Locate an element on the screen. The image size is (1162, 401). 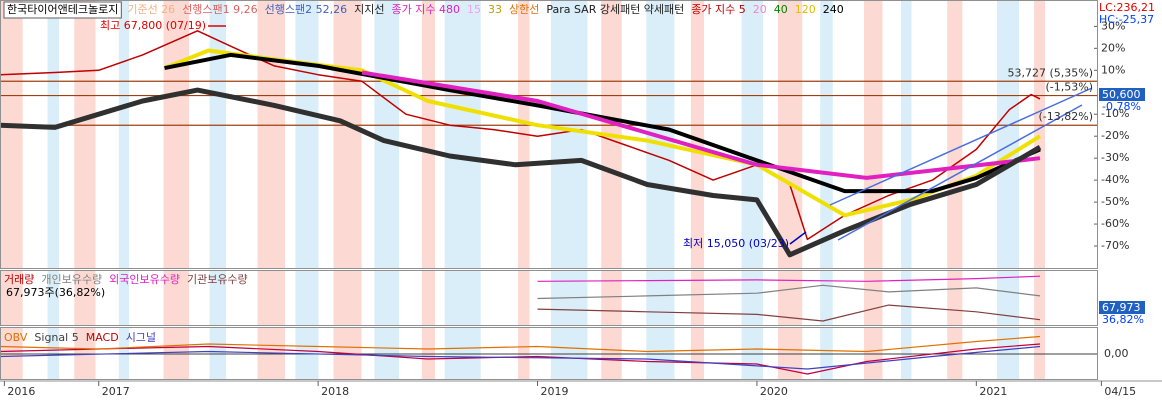
y-tick-label: 30% is located at coordinates (1113, 25).